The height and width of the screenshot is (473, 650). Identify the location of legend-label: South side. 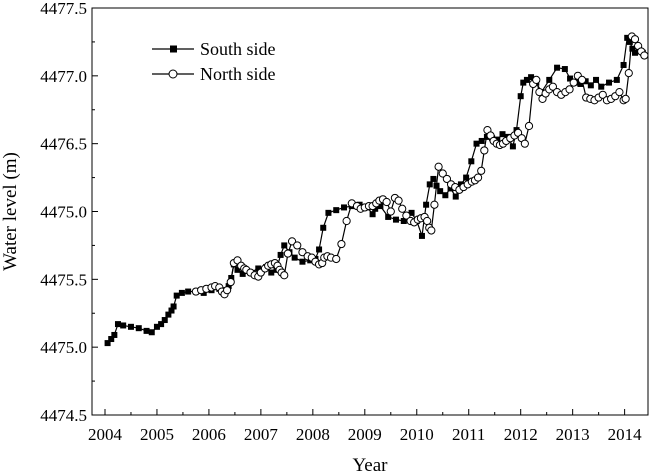
(238, 49).